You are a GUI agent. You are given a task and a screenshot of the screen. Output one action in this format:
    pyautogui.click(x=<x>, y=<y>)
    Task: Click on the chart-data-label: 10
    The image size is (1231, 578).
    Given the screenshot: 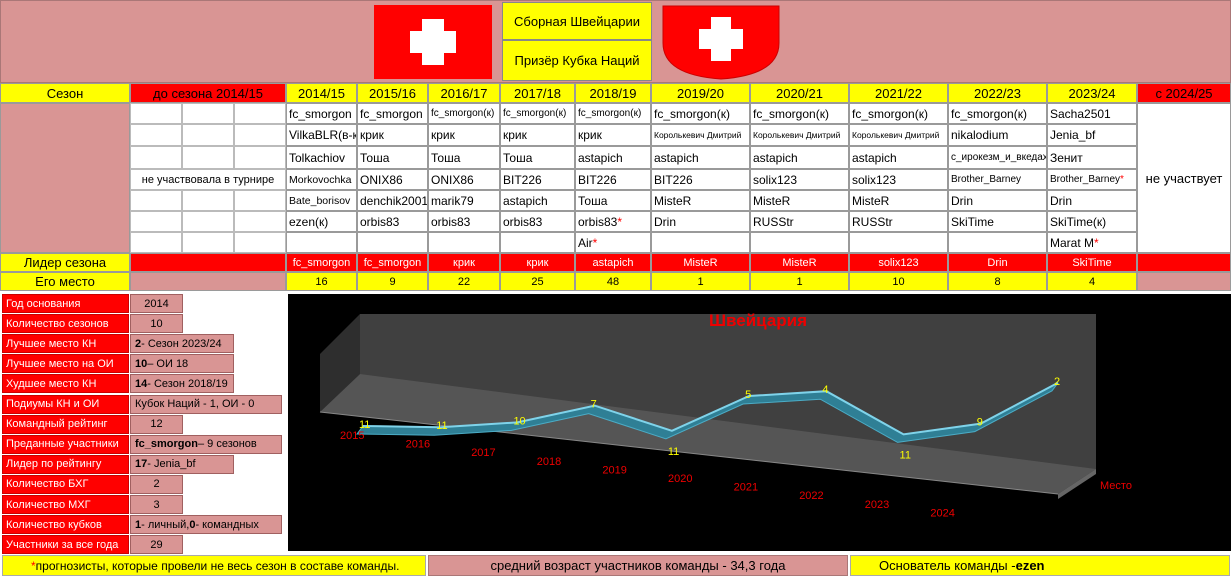 What is the action you would take?
    pyautogui.click(x=519, y=421)
    